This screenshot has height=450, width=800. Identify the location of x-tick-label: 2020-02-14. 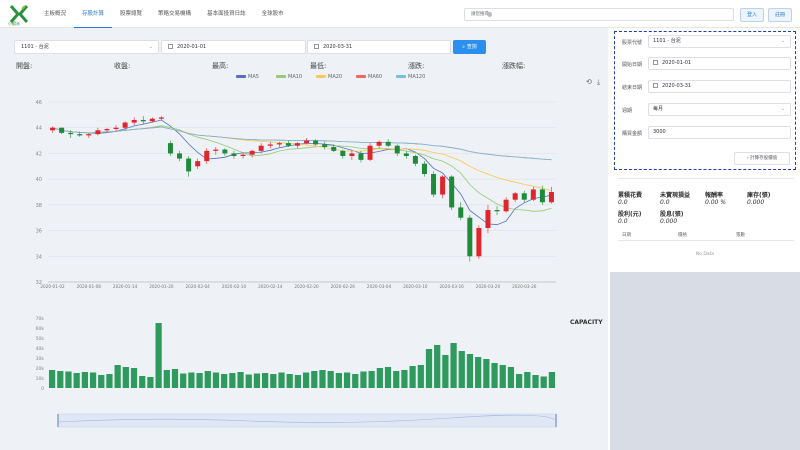
(270, 286).